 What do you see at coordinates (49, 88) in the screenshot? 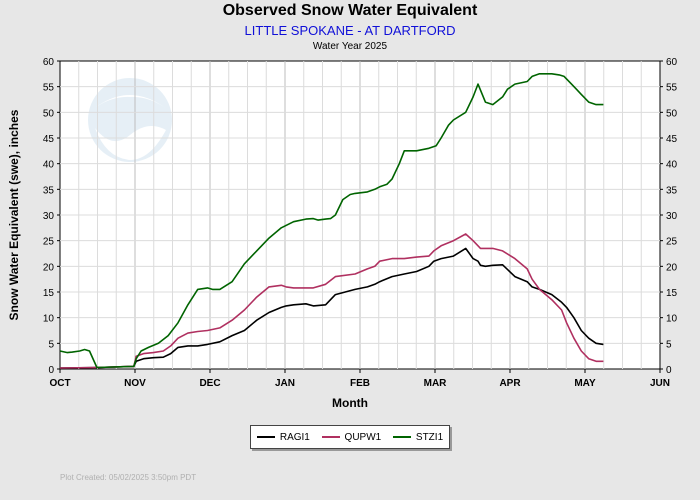
I see `y-tick-label-left: 55` at bounding box center [49, 88].